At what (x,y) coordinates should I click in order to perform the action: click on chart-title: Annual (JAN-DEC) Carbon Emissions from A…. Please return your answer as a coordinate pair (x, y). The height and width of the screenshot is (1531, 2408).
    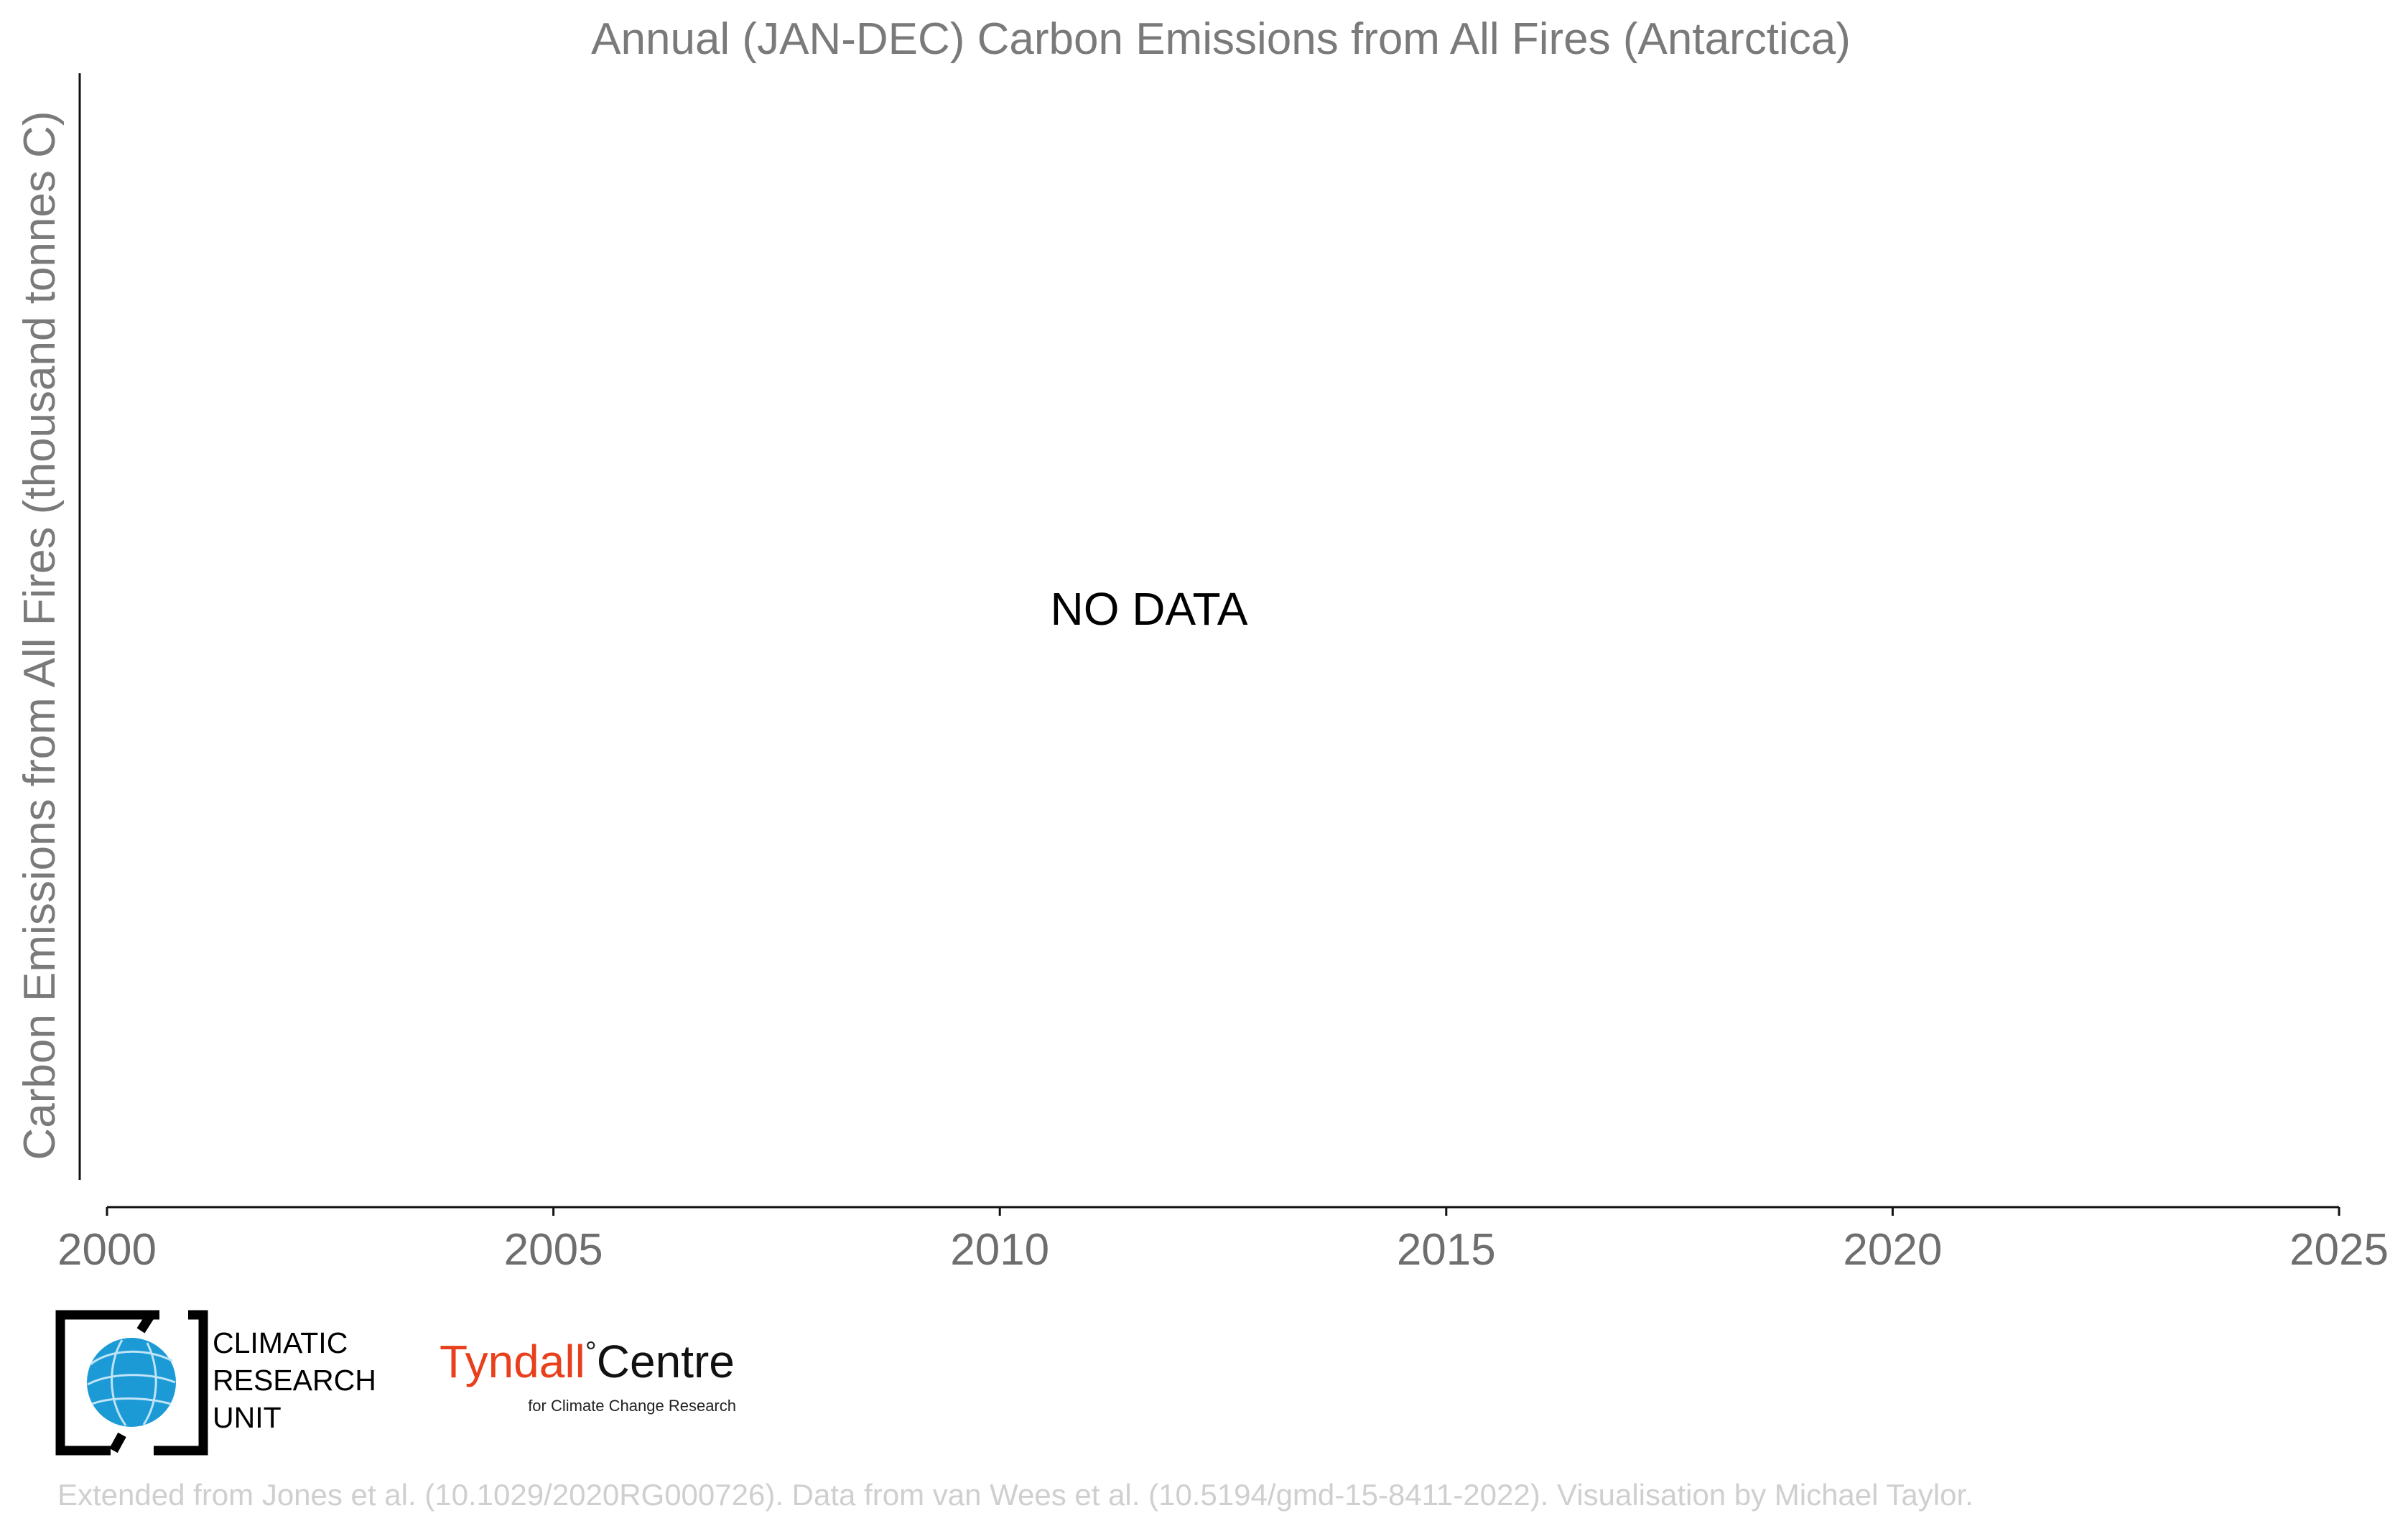
    Looking at the image, I should click on (1221, 39).